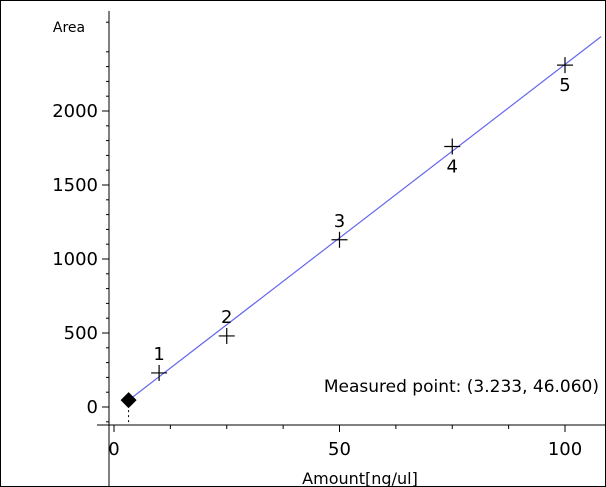  Describe the element at coordinates (564, 85) in the screenshot. I see `point-label: 5` at that location.